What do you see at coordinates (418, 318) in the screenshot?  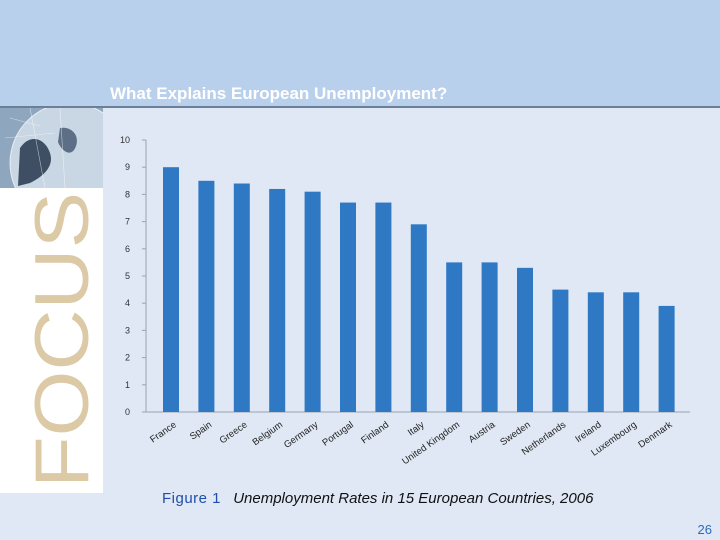 I see `bar-italy` at bounding box center [418, 318].